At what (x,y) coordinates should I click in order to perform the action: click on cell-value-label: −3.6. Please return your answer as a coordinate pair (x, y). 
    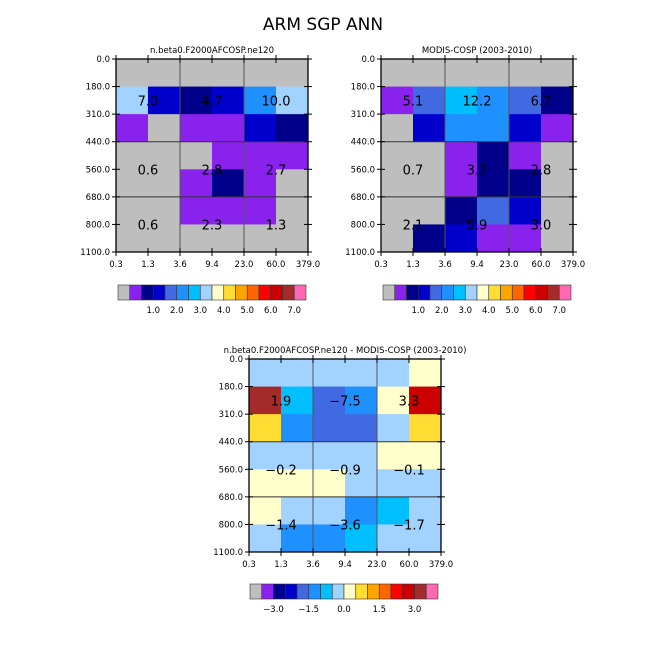
    Looking at the image, I should click on (345, 525).